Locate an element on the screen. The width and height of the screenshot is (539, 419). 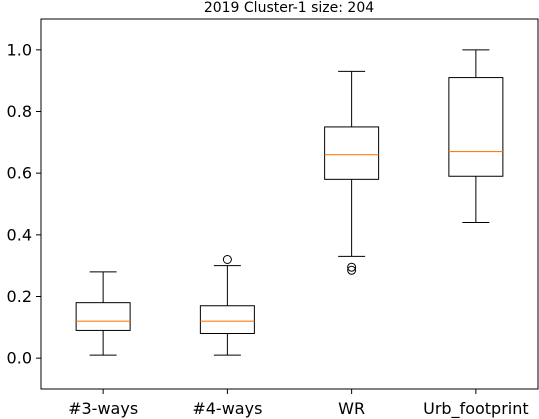
y-tick-label: 1.0 is located at coordinates (19, 49).